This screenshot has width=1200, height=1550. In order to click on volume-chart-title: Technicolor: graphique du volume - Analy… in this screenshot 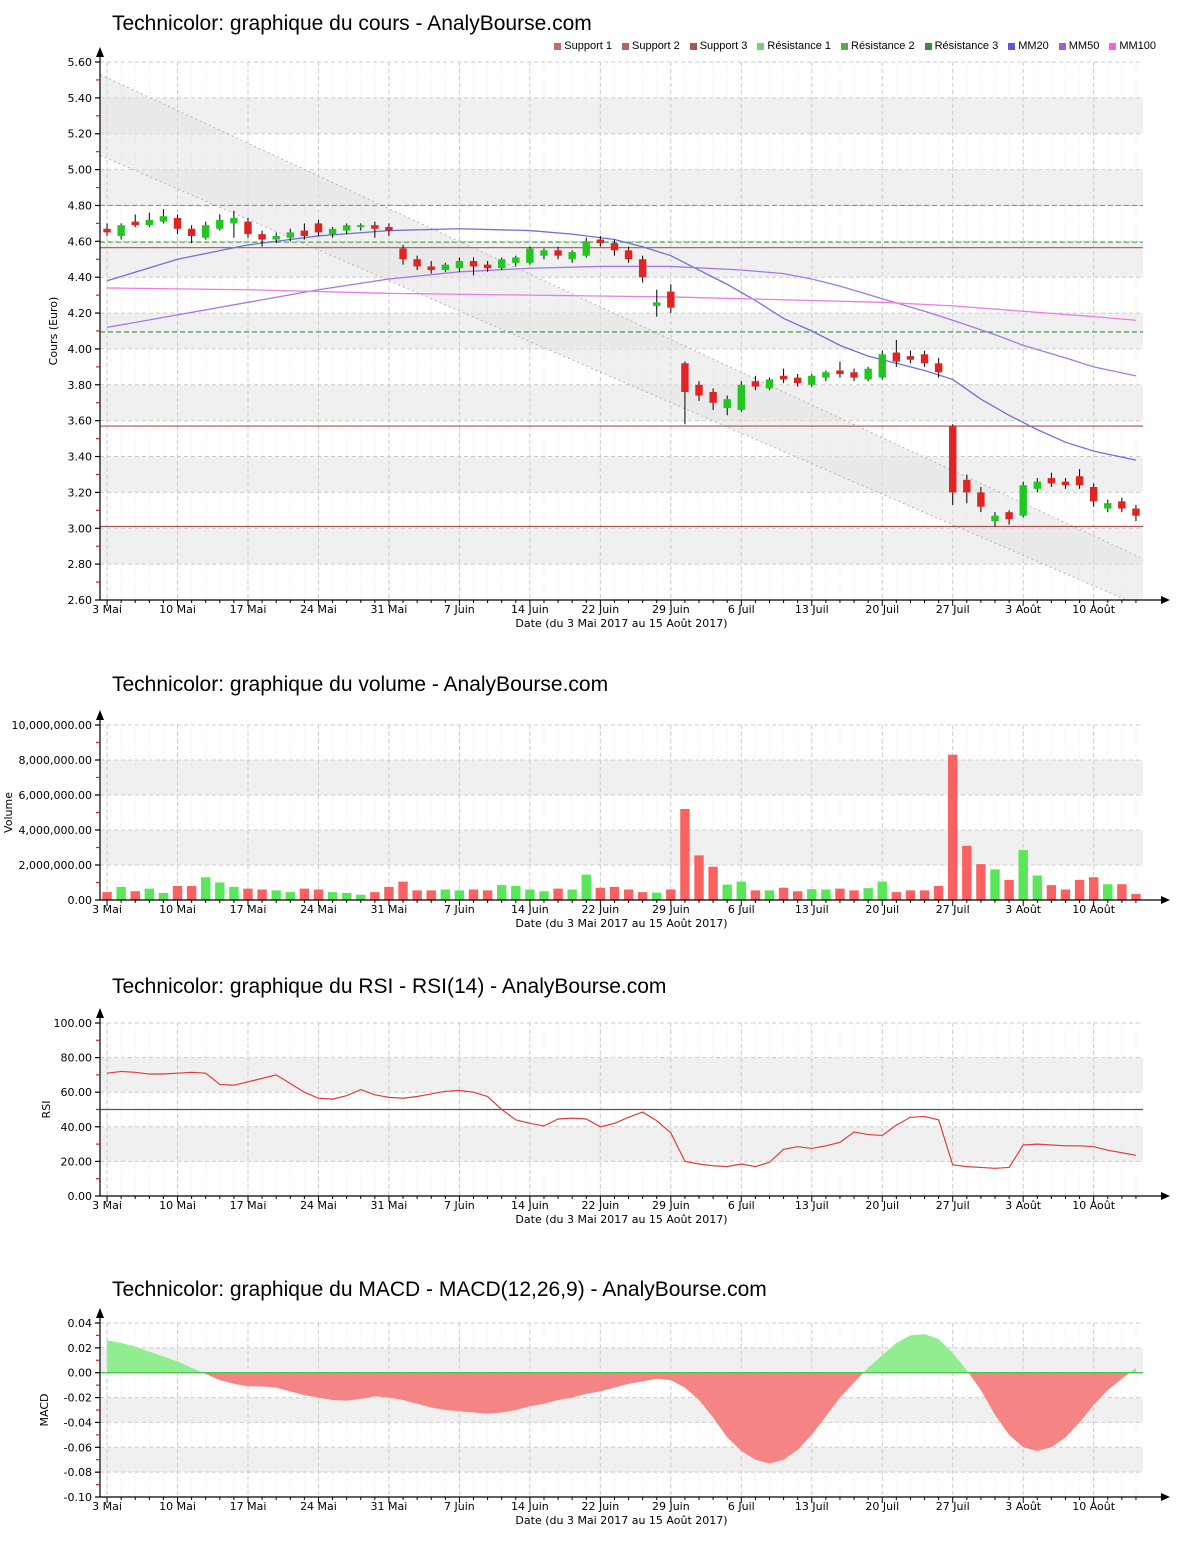, I will do `click(360, 684)`.